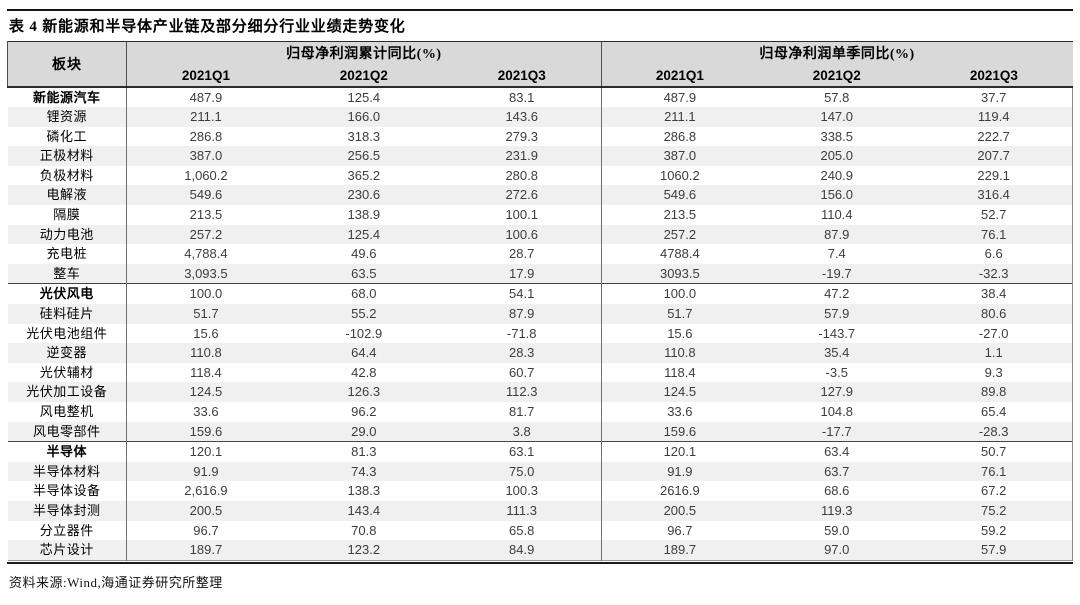 The image size is (1080, 605). I want to click on value-cell: 74.3, so click(364, 471).